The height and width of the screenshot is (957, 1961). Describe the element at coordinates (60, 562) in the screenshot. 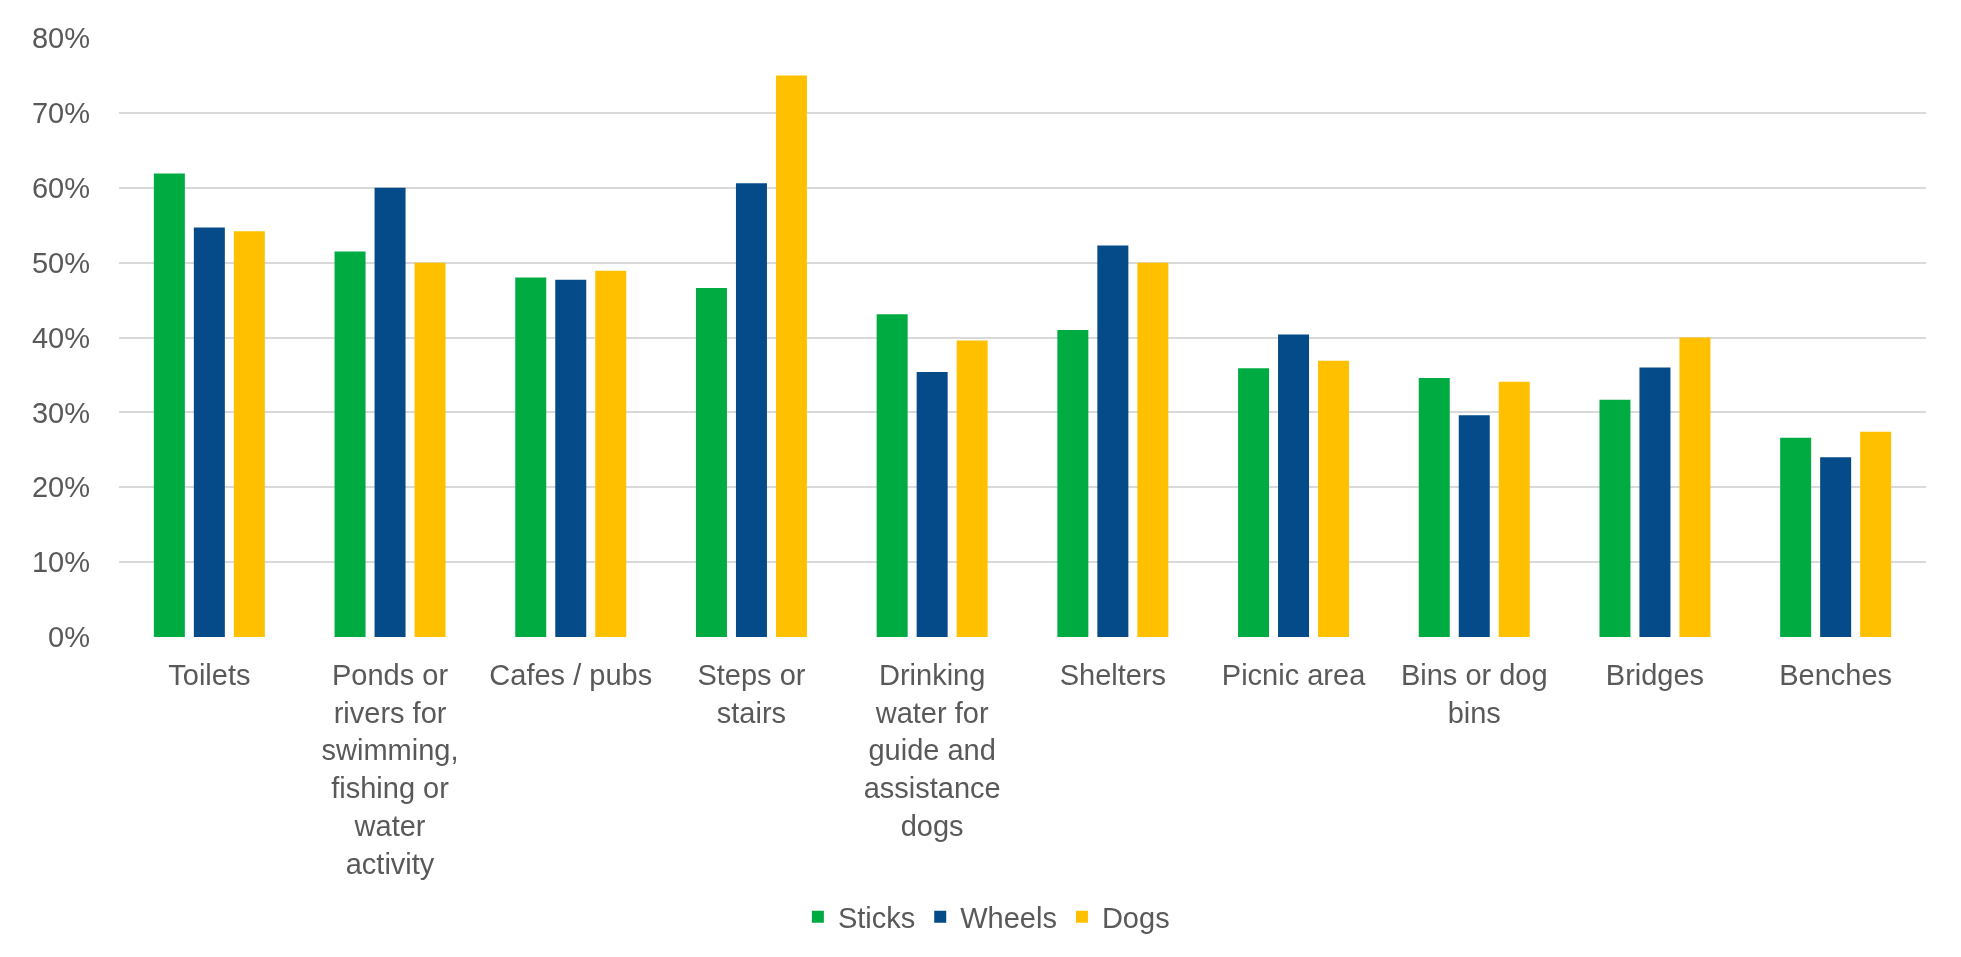

I see `y-tick-label: 10%` at that location.